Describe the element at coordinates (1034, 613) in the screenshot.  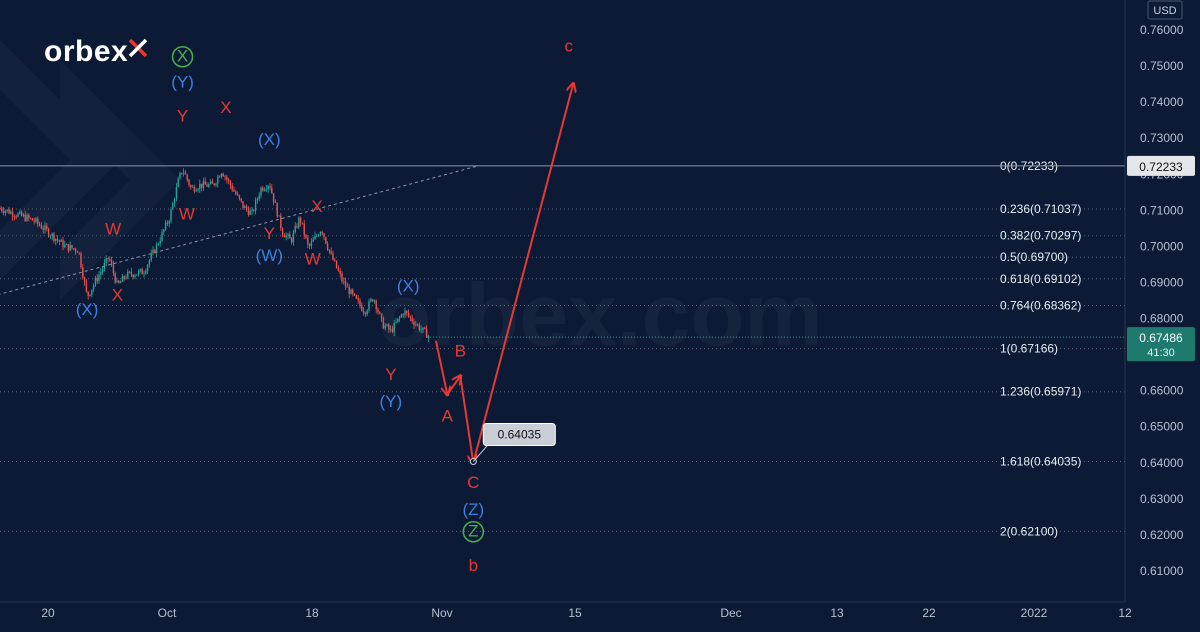
I see `time-tick-label: 2022` at that location.